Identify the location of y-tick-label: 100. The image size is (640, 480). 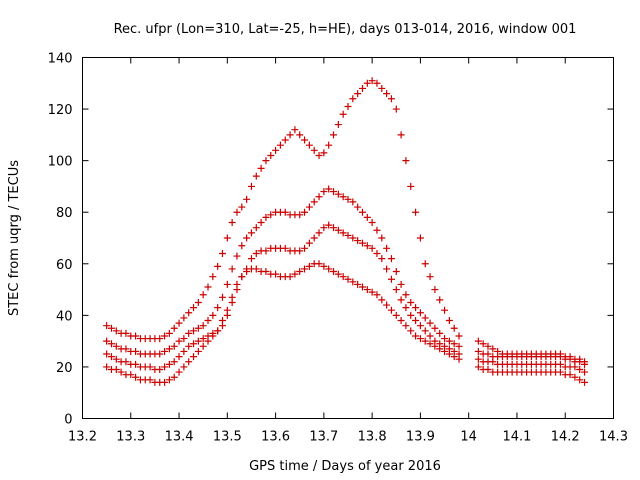
(60, 162).